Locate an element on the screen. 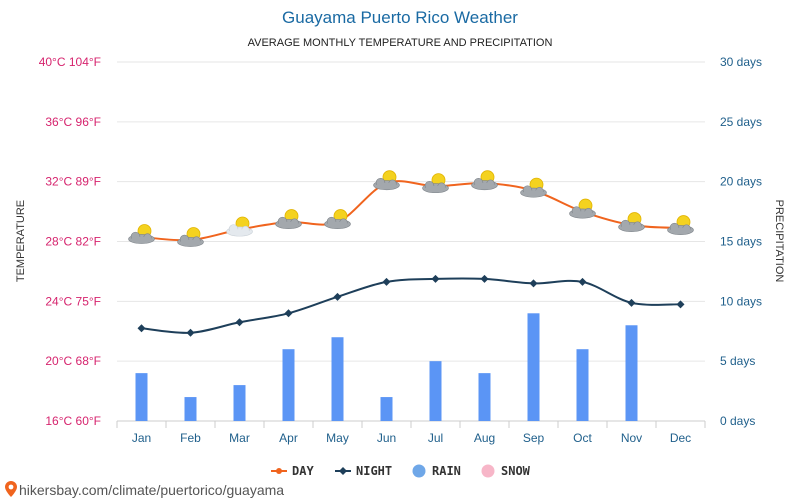  right-tick-label: 20 days is located at coordinates (741, 182).